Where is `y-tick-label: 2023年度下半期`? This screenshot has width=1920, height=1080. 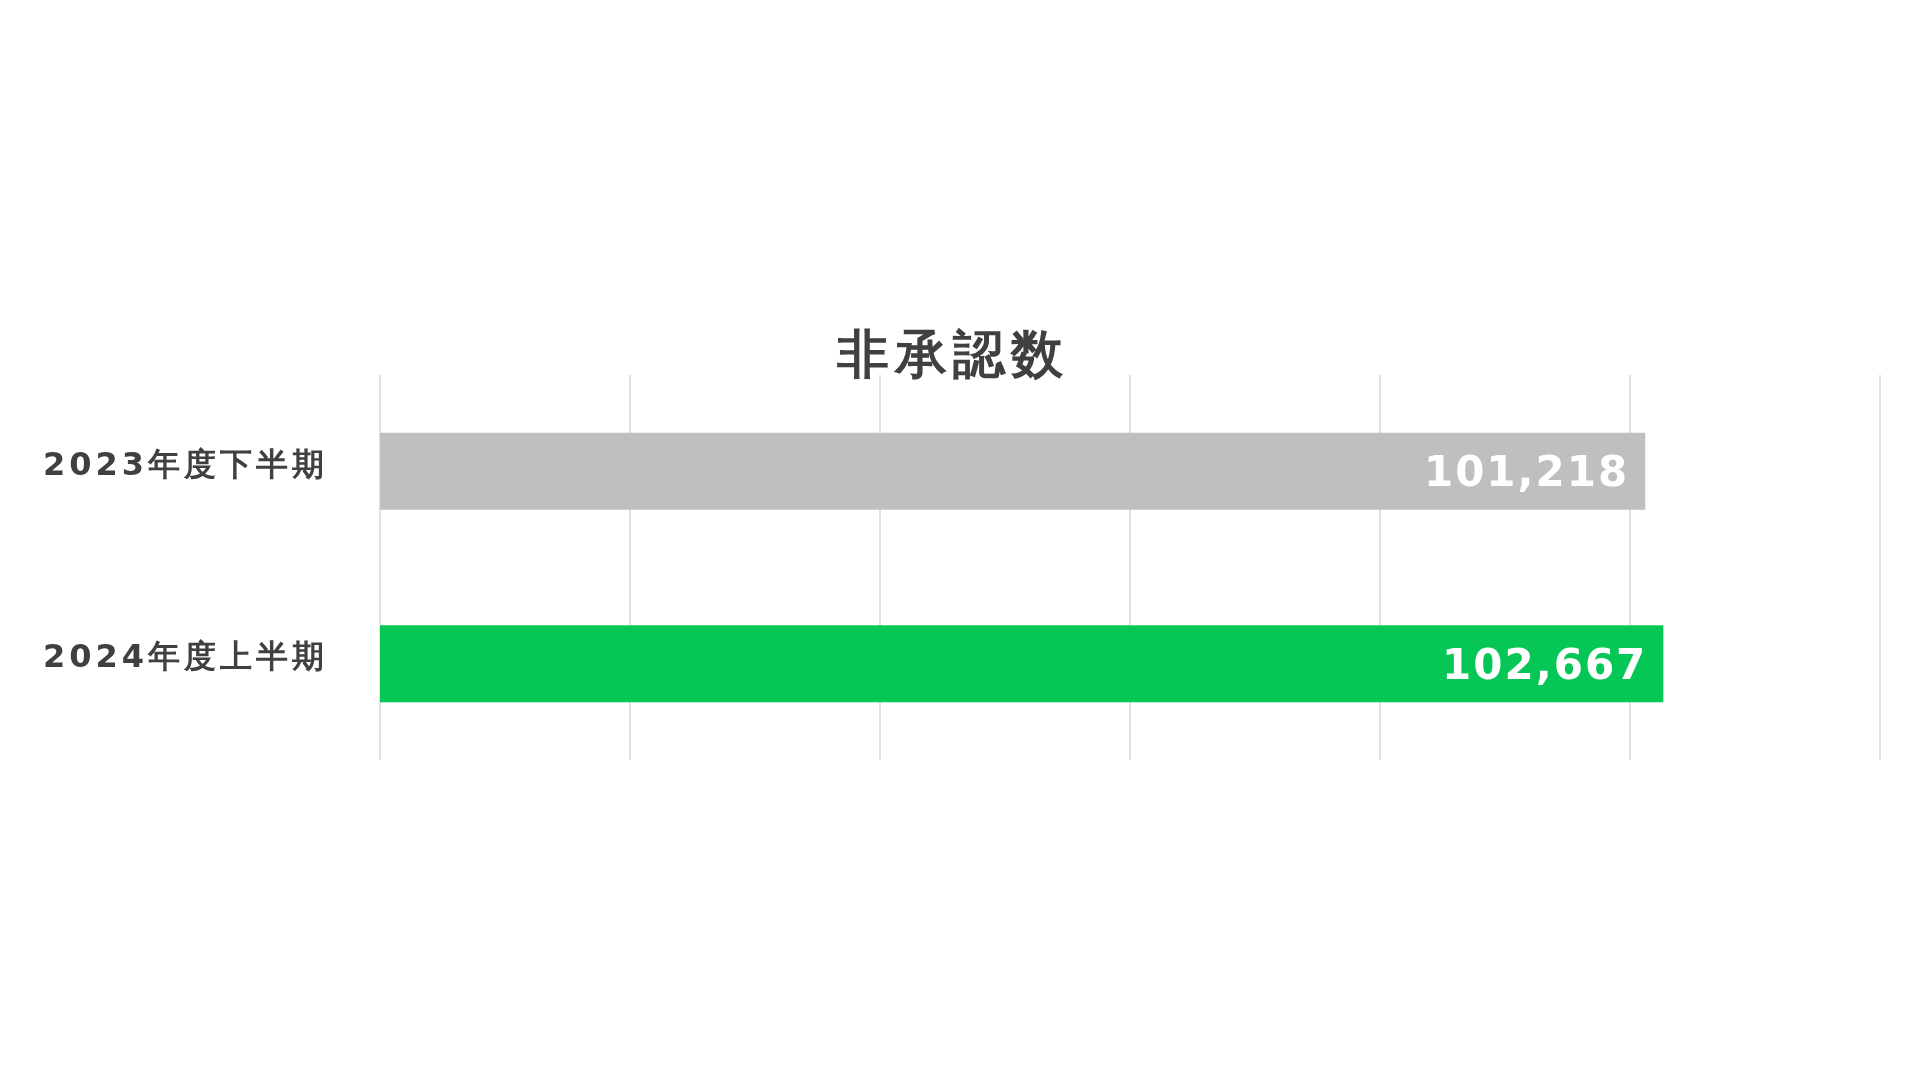
y-tick-label: 2023年度下半期 is located at coordinates (185, 463).